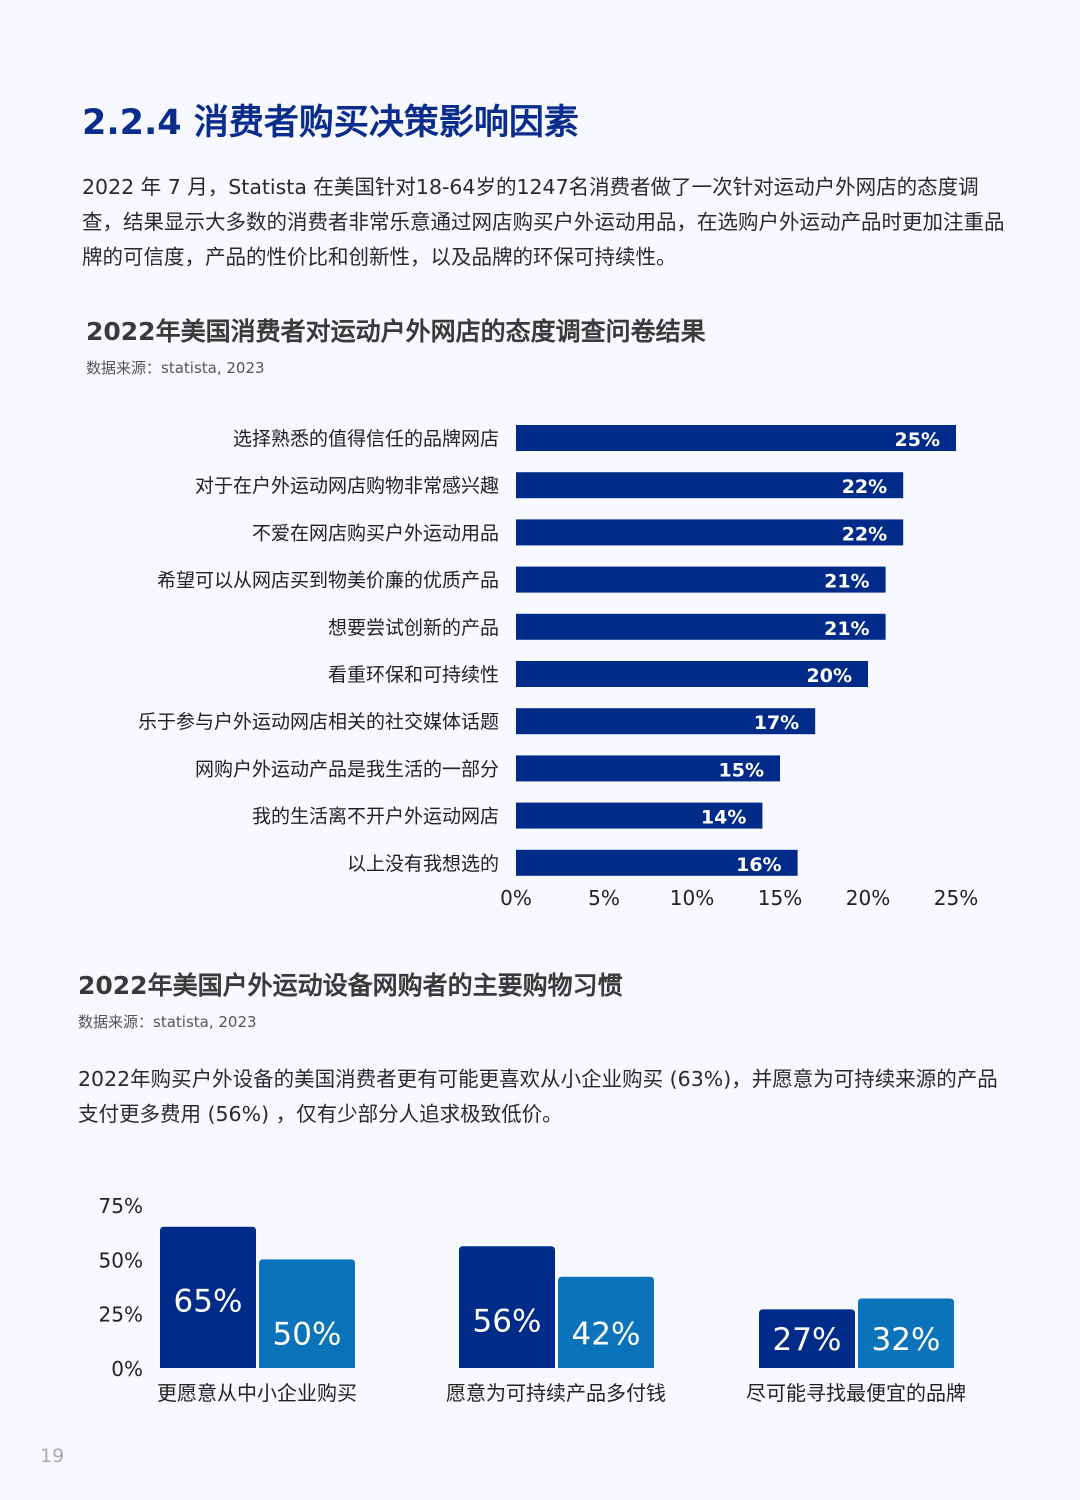 The width and height of the screenshot is (1080, 1500). What do you see at coordinates (347, 769) in the screenshot?
I see `category-label: 网购户外运动产品是我生活的一部分` at bounding box center [347, 769].